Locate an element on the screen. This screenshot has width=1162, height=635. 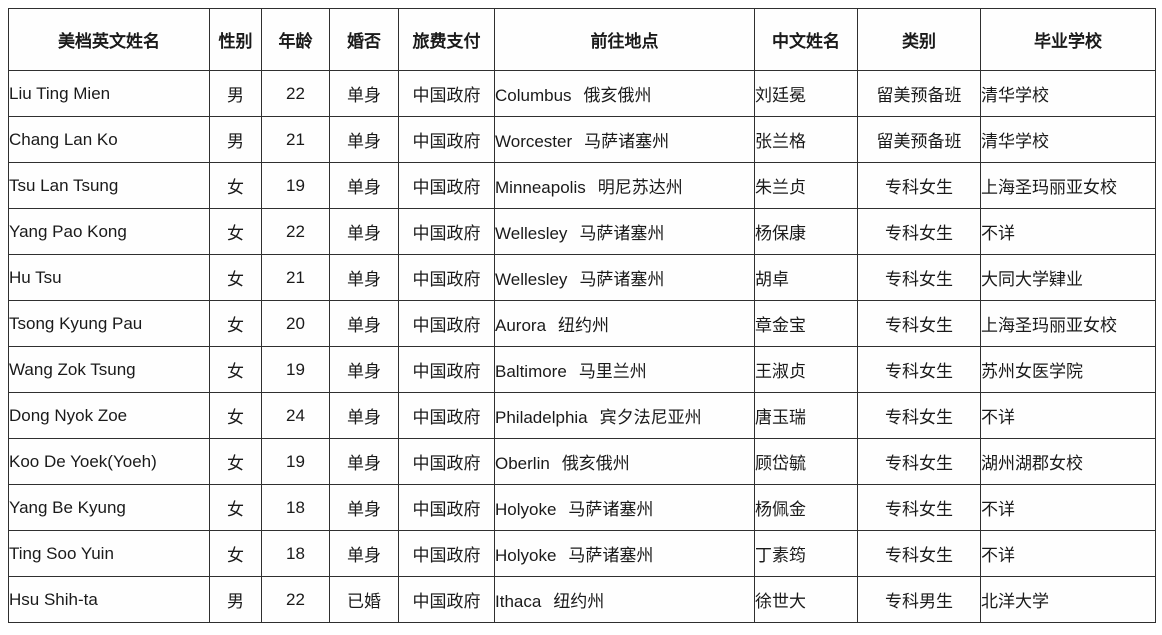
destination-english: Baltimore is located at coordinates (531, 371).